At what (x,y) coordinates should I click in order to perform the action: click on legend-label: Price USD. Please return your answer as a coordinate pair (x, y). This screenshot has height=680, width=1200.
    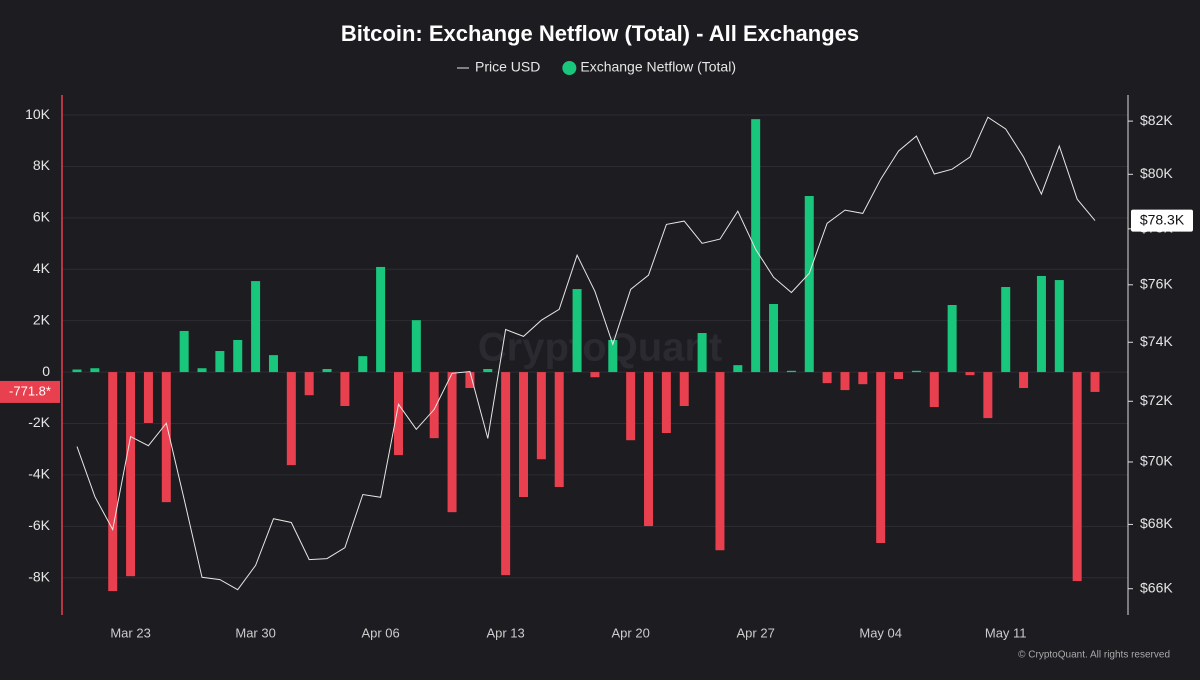
    Looking at the image, I should click on (507, 67).